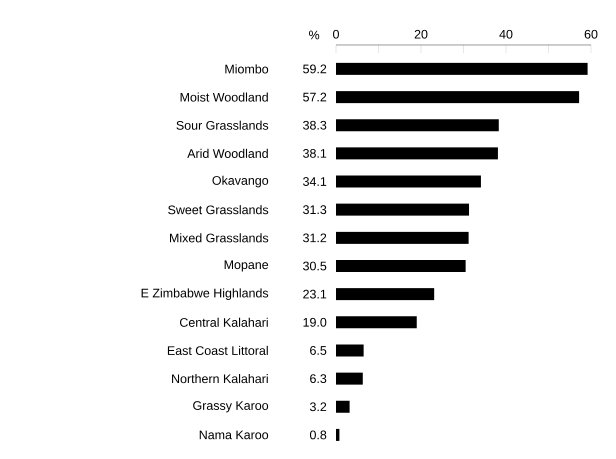  Describe the element at coordinates (505, 34) in the screenshot. I see `x-tick-label: 40` at that location.